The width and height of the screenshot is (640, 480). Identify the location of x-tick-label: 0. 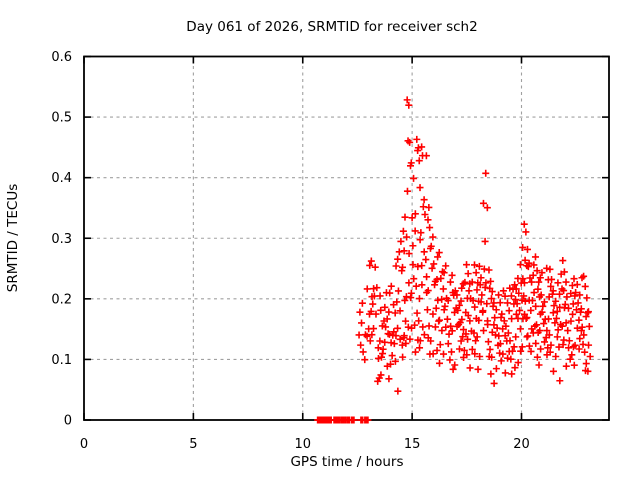
(84, 444).